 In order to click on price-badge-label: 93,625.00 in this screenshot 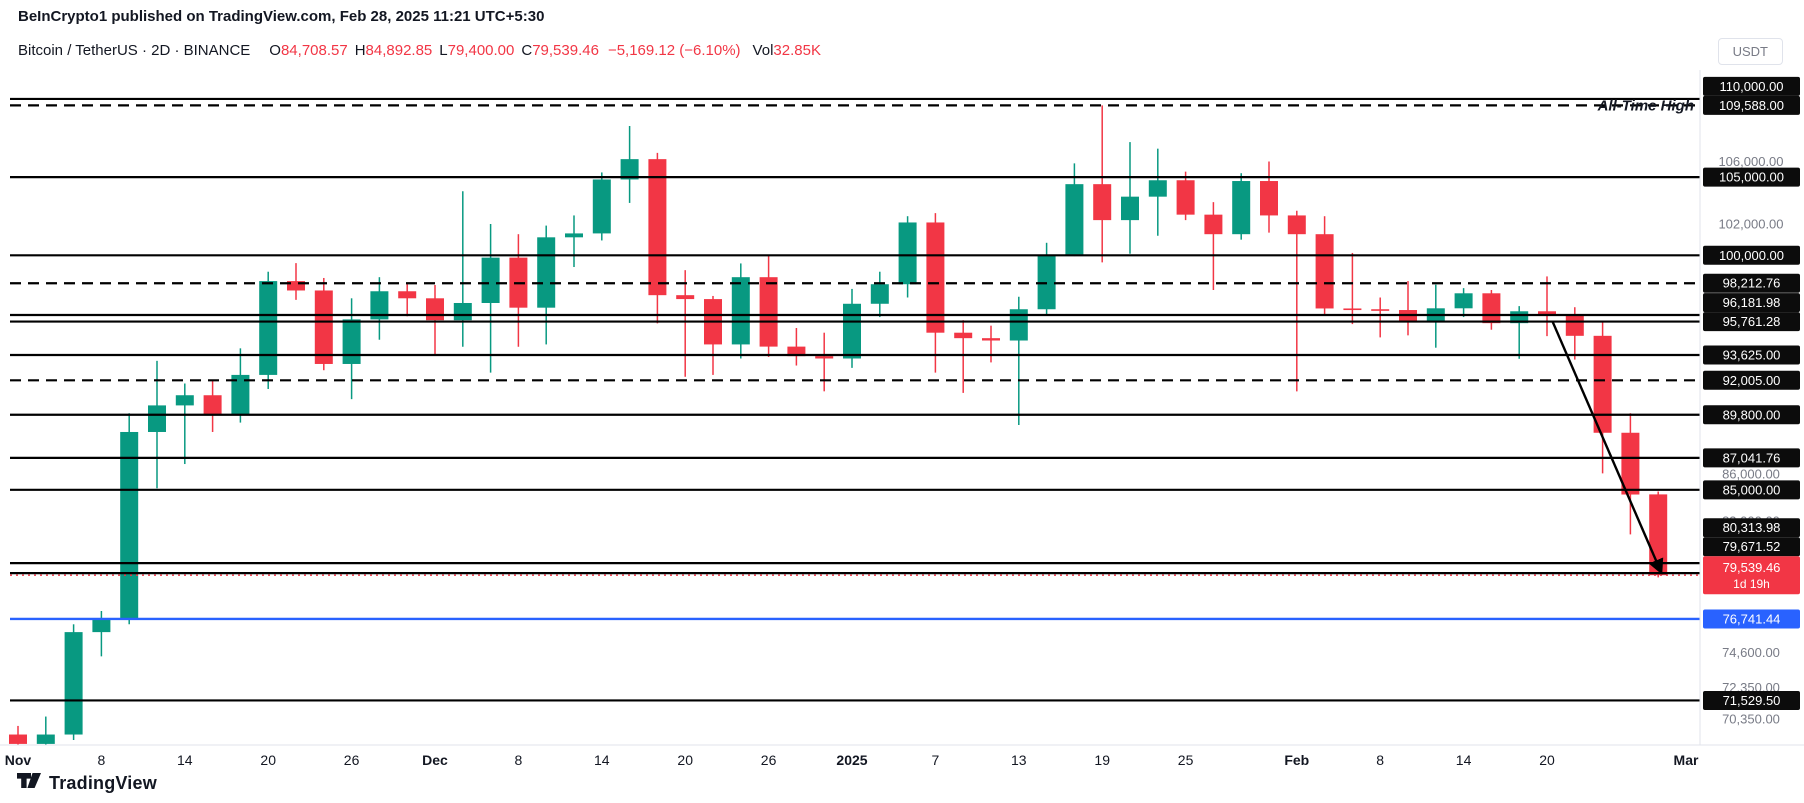, I will do `click(1752, 354)`.